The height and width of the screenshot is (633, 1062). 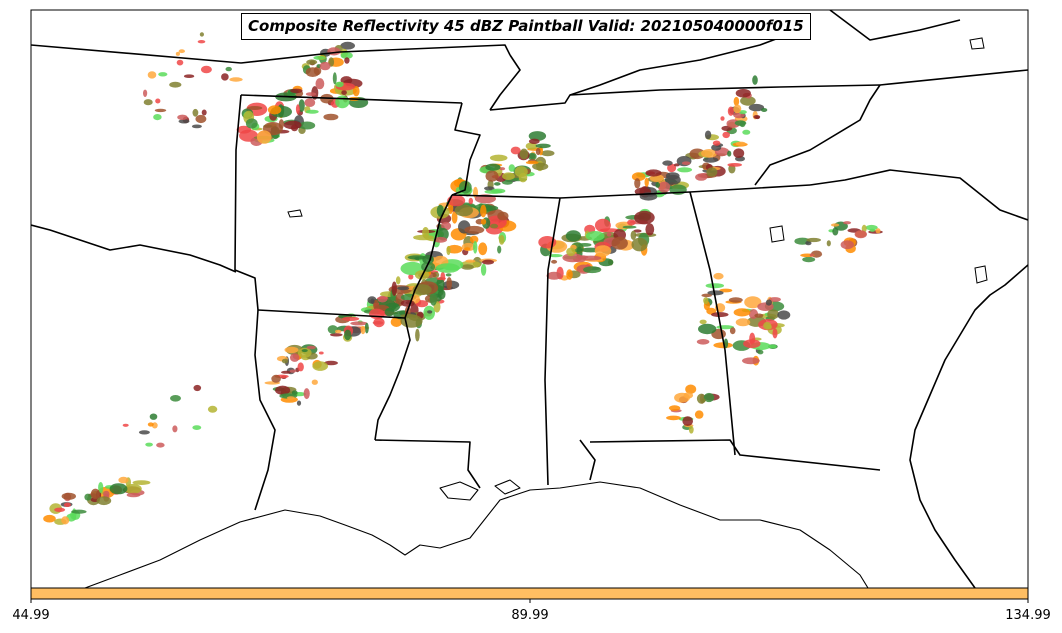 I want to click on colorbar-tick-label-max: 134.99, so click(x=1028, y=615).